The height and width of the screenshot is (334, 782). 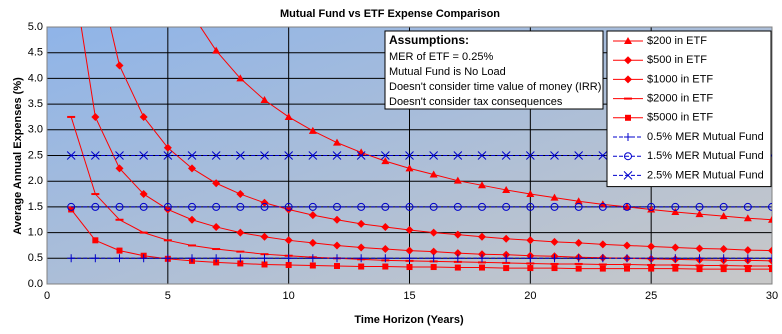 What do you see at coordinates (35, 233) in the screenshot?
I see `y-tick-label: 1.0` at bounding box center [35, 233].